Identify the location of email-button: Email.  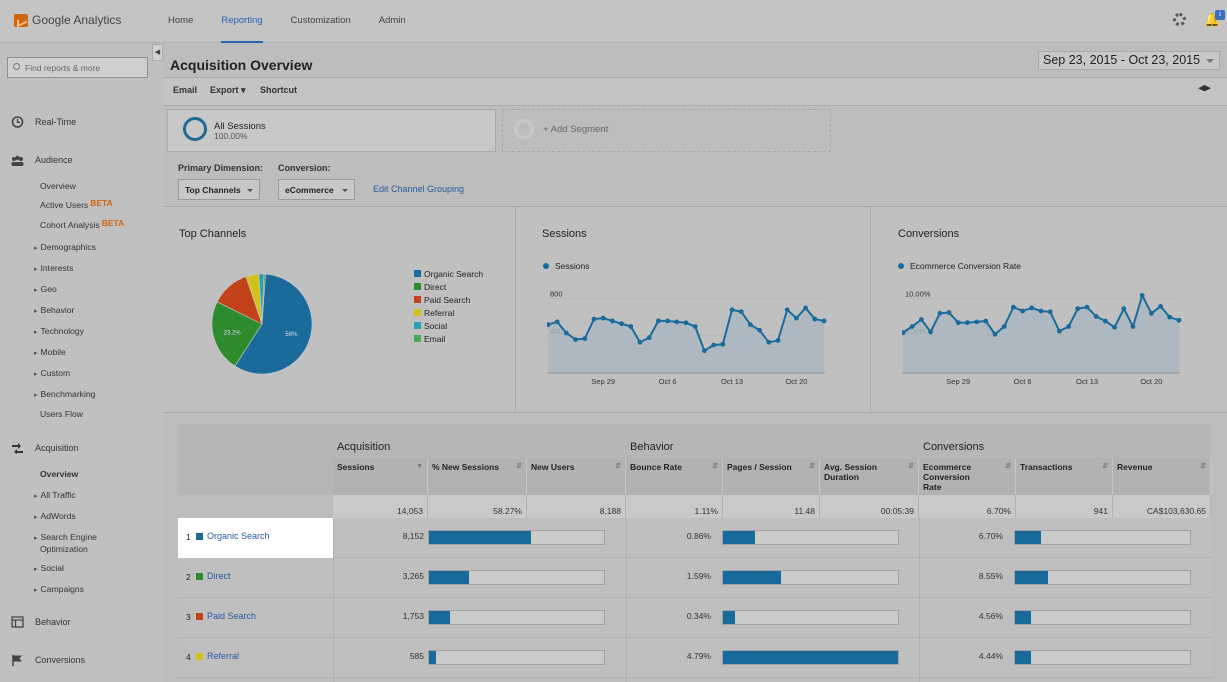
(185, 90).